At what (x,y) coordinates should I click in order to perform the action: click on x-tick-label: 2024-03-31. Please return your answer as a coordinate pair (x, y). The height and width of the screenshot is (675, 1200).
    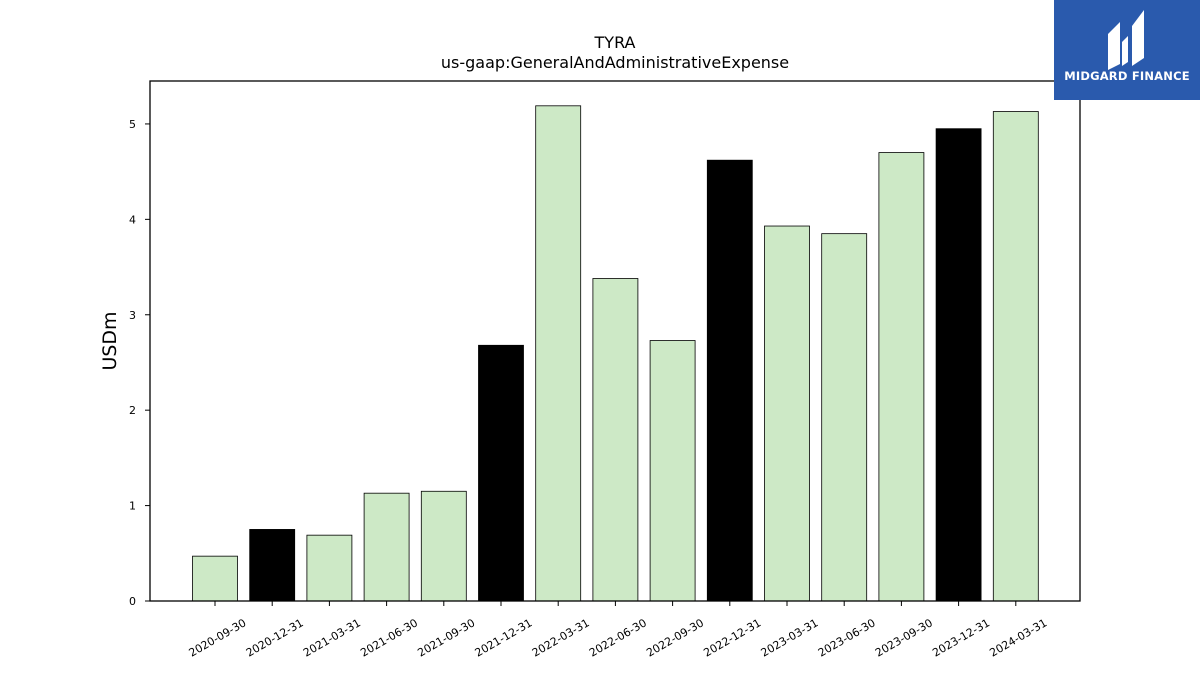
    Looking at the image, I should click on (1018, 637).